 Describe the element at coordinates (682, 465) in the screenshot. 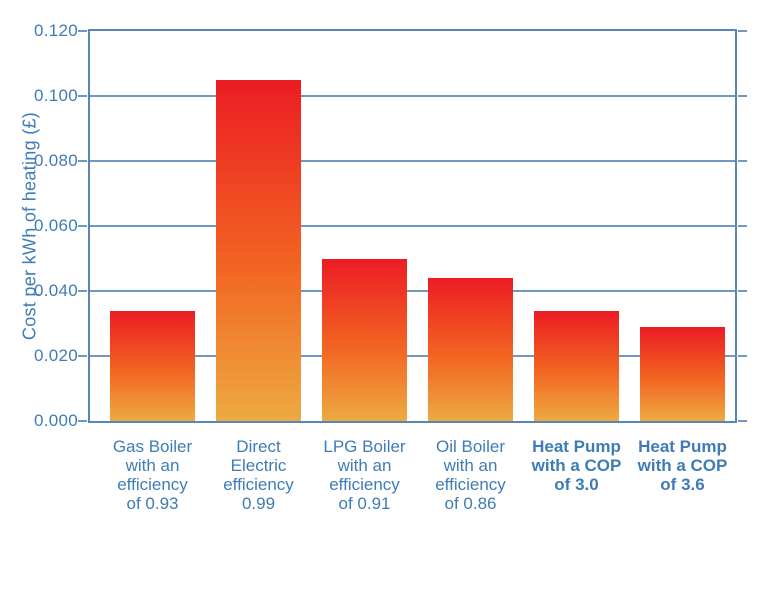

I see `x-category-label: Heat Pump with a COP of 3.6` at that location.